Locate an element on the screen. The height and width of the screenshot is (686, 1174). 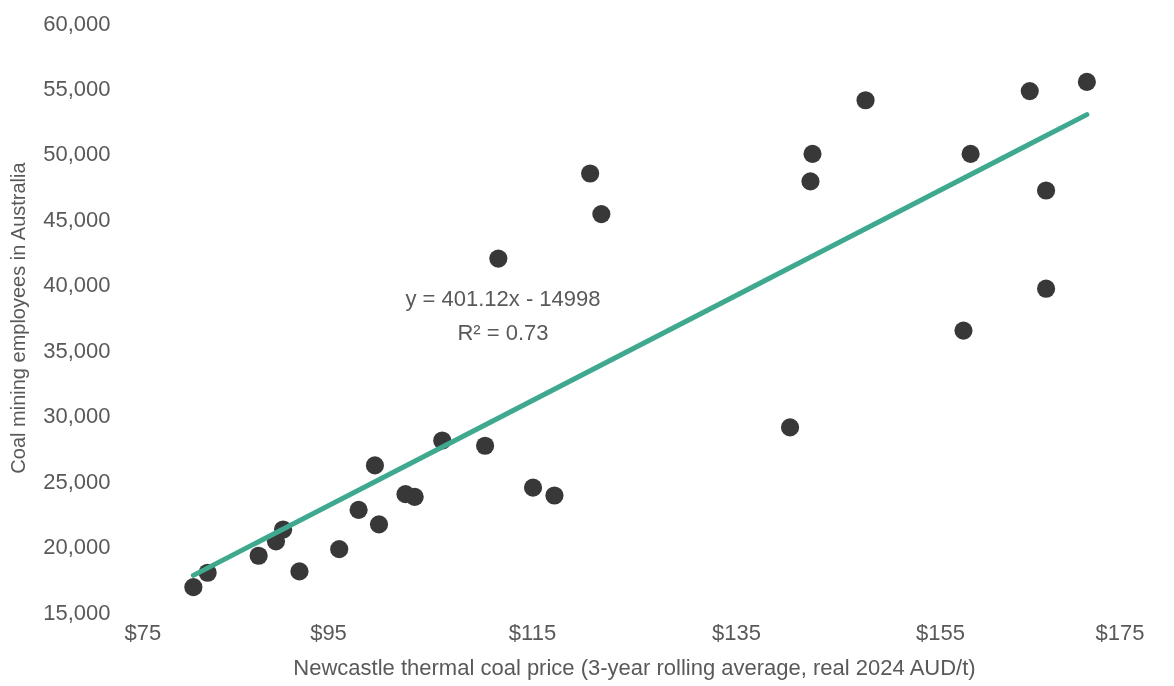
x-tick-label: $75 is located at coordinates (143, 632).